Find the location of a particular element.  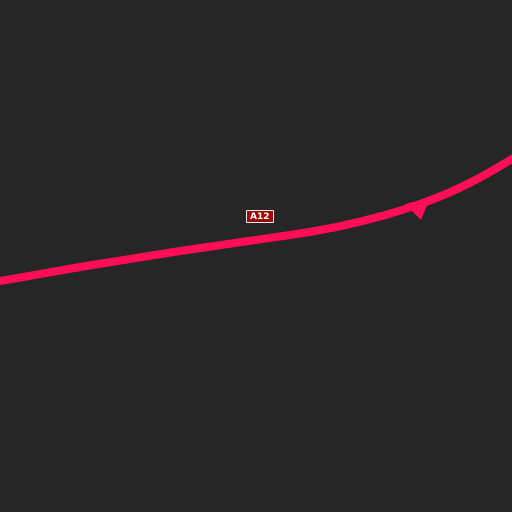

direction-arrow-icon is located at coordinates (417, 209).